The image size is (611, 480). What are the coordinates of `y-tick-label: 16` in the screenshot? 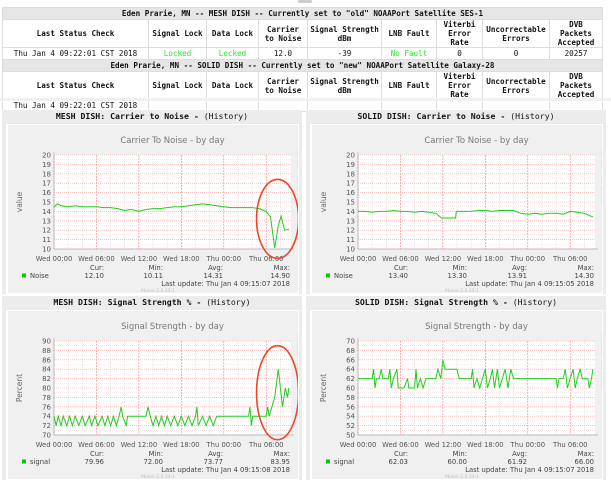 It's located at (350, 193).